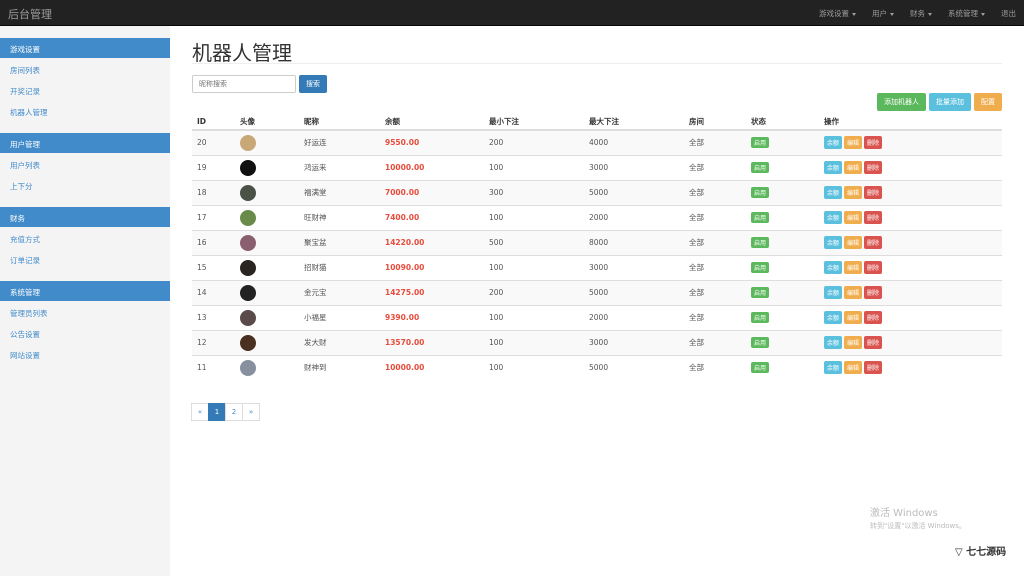 The image size is (1024, 576). What do you see at coordinates (85, 143) in the screenshot?
I see `sidebar-section-header: 用户管理` at bounding box center [85, 143].